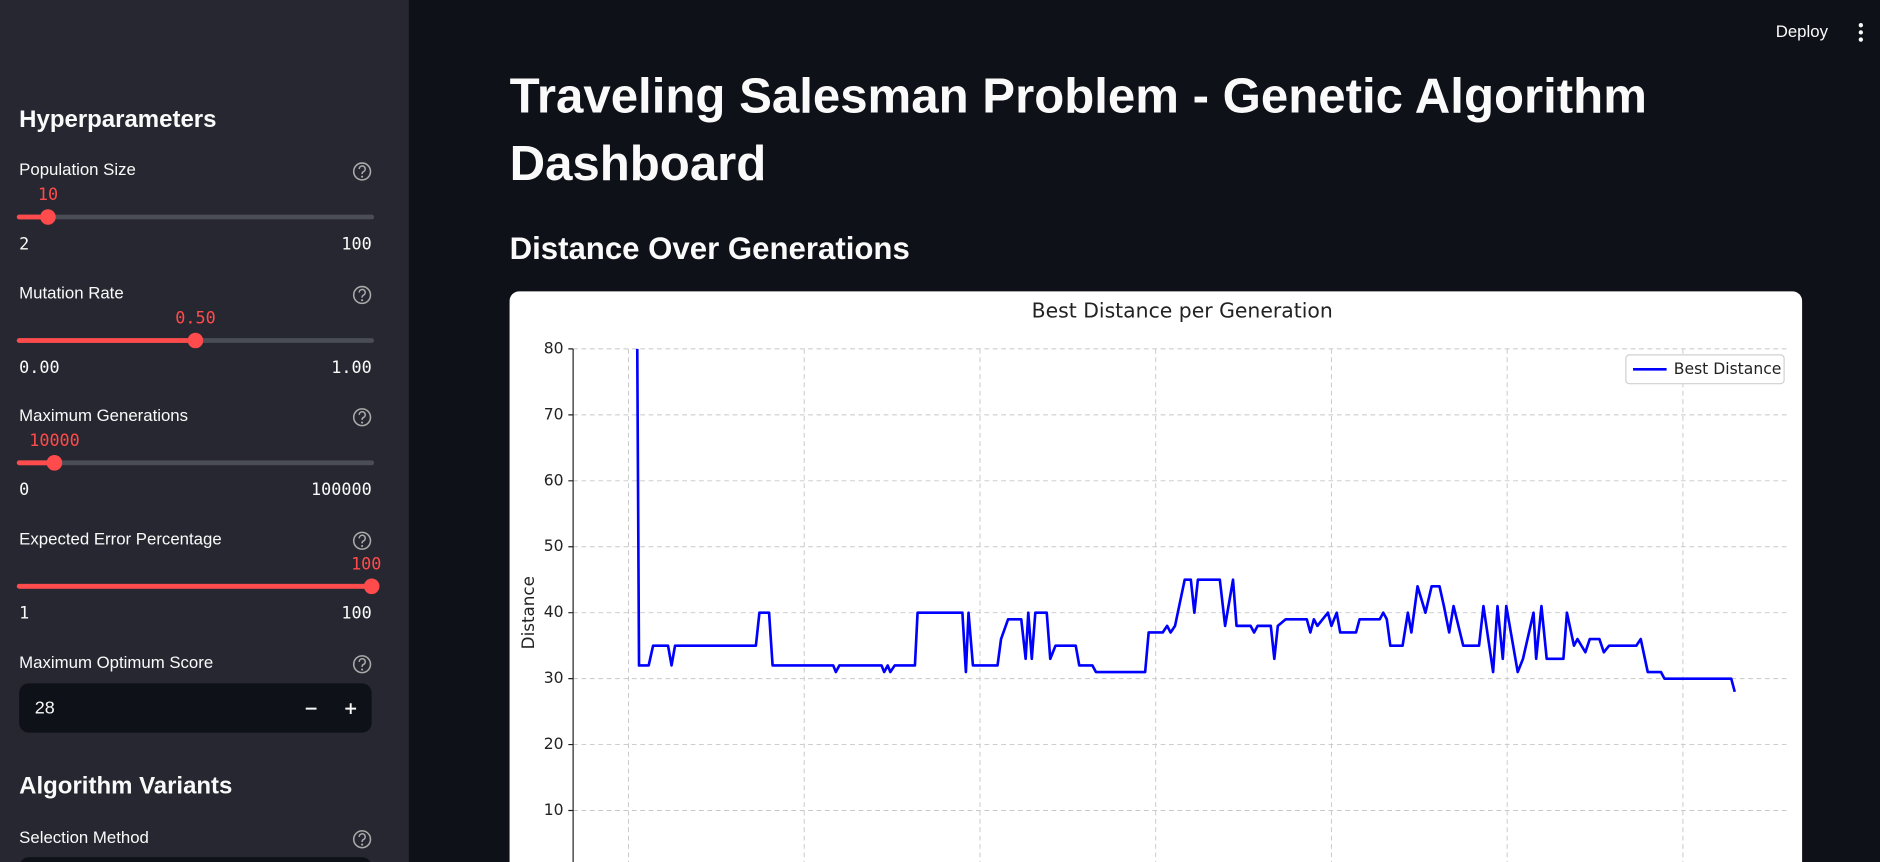  What do you see at coordinates (1861, 32) in the screenshot?
I see `menu-icon` at bounding box center [1861, 32].